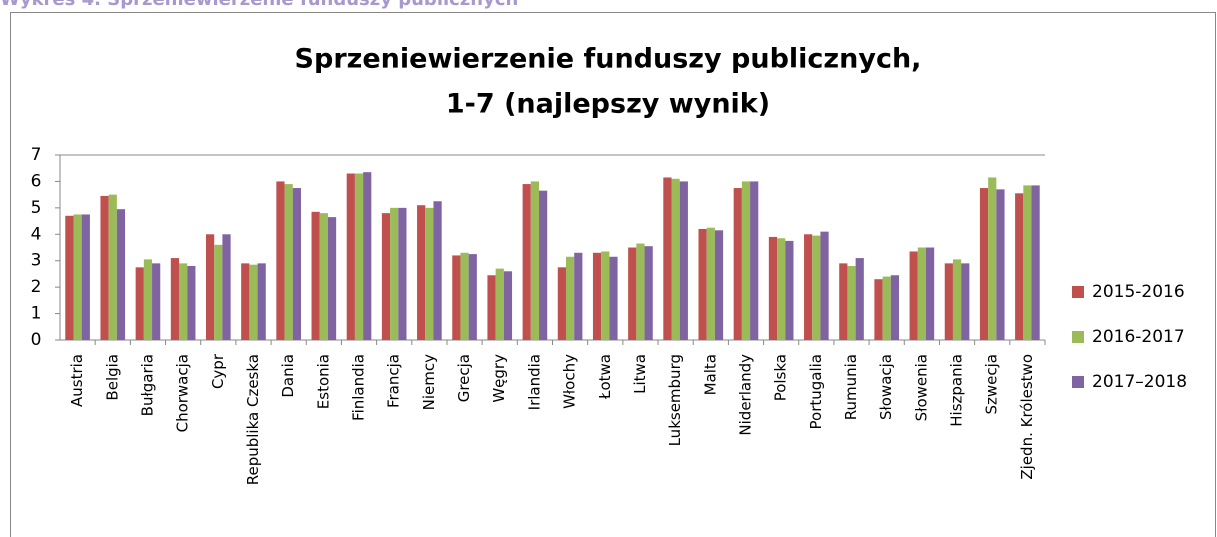 Image resolution: width=1217 pixels, height=537 pixels. What do you see at coordinates (36, 155) in the screenshot?
I see `y-tick-label: 7` at bounding box center [36, 155].